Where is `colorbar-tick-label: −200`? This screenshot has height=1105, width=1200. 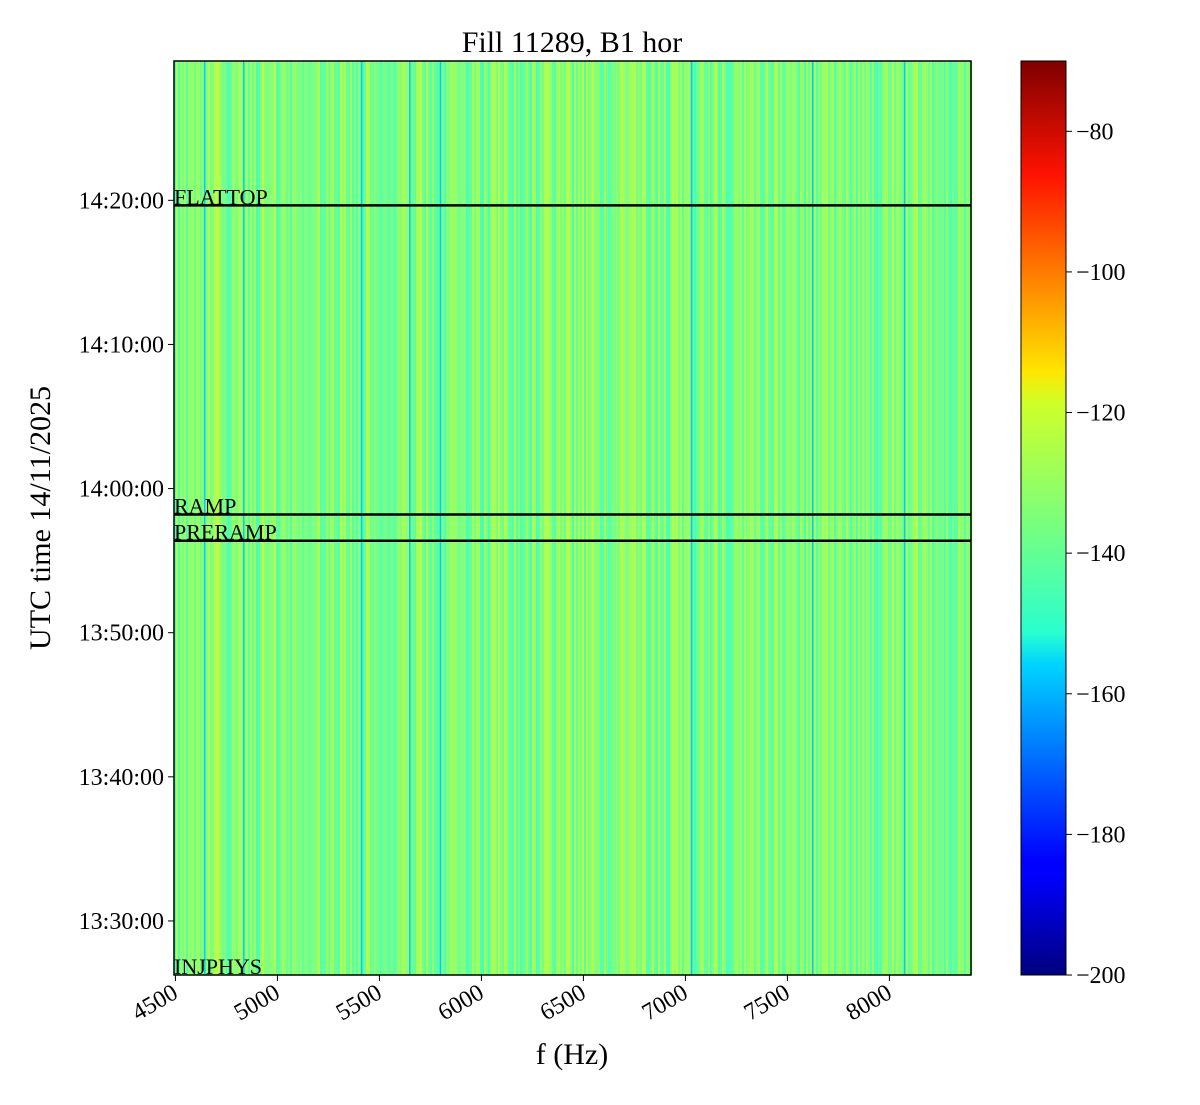
colorbar-tick-label: −200 is located at coordinates (1101, 976).